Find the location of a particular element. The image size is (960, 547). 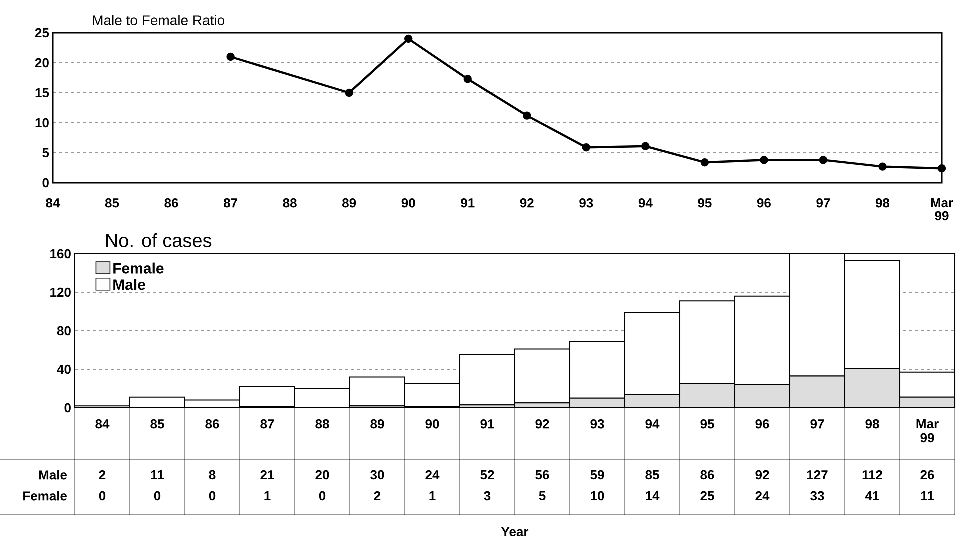

y-tick-label: 80 is located at coordinates (64, 331).